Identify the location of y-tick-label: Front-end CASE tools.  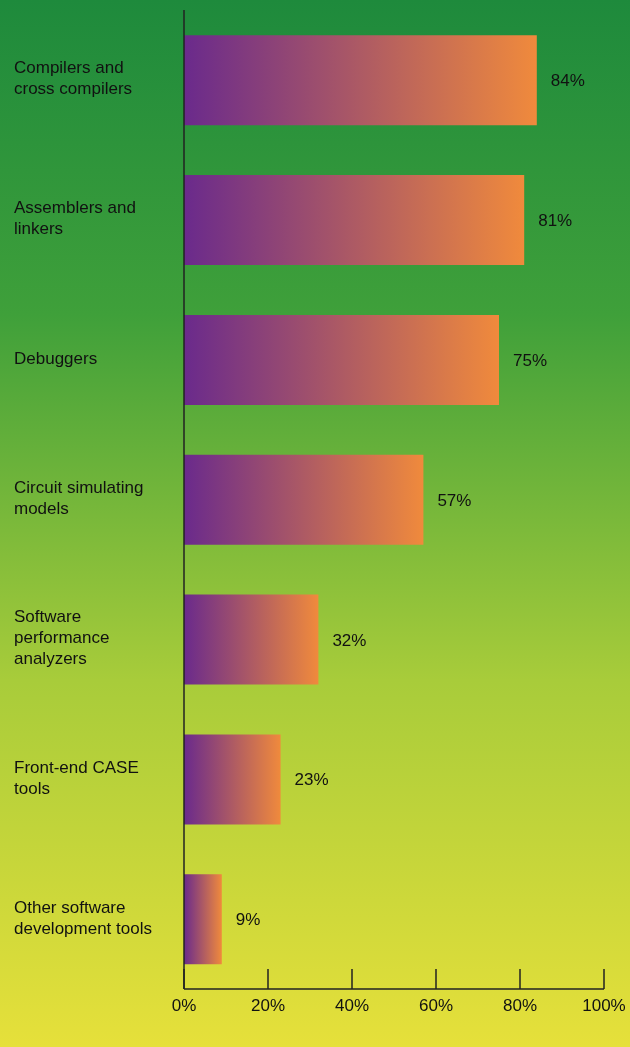
(76, 778).